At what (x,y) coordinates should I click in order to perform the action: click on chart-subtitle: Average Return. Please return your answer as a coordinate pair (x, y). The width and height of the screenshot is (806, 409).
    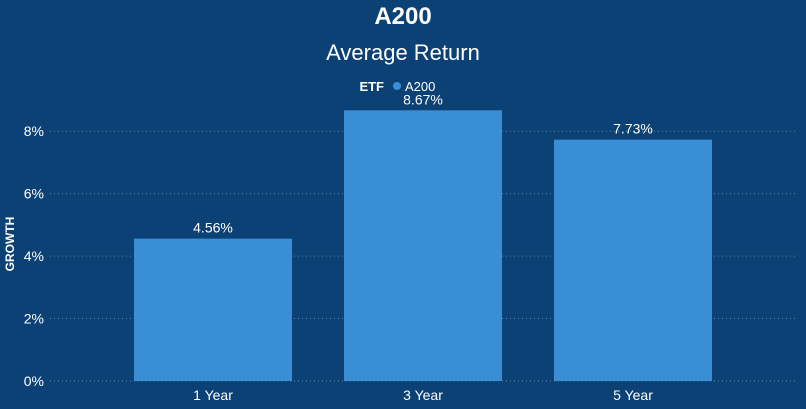
    Looking at the image, I should click on (403, 52).